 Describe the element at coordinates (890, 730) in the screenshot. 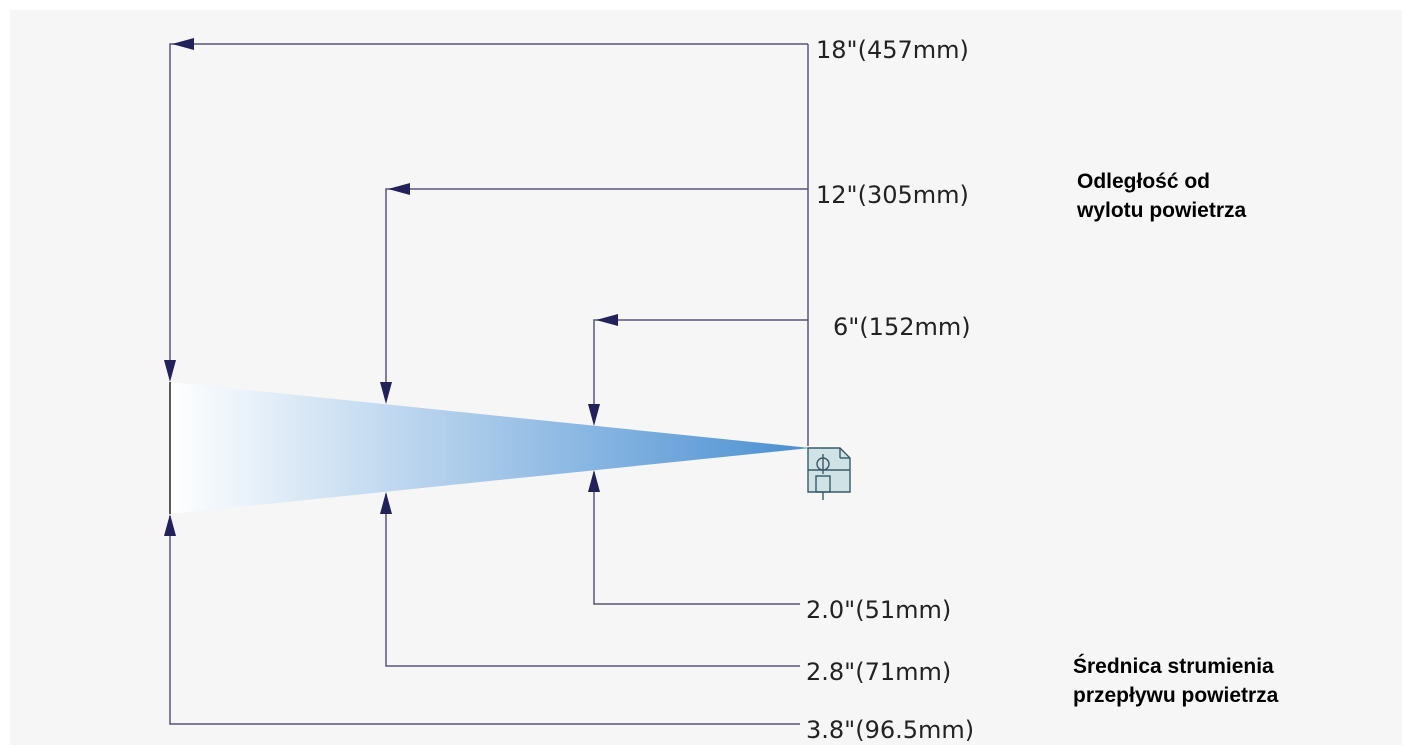

I see `diameter-label-38in: 3.8"(96.5mm)` at that location.